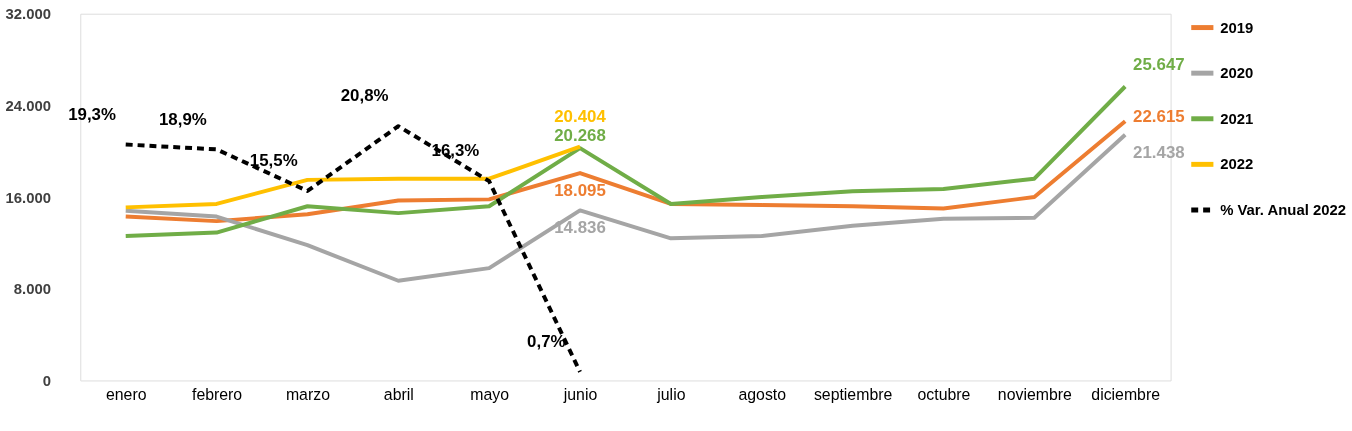 The image size is (1352, 431). What do you see at coordinates (853, 394) in the screenshot?
I see `x-tick-label: septiembre` at bounding box center [853, 394].